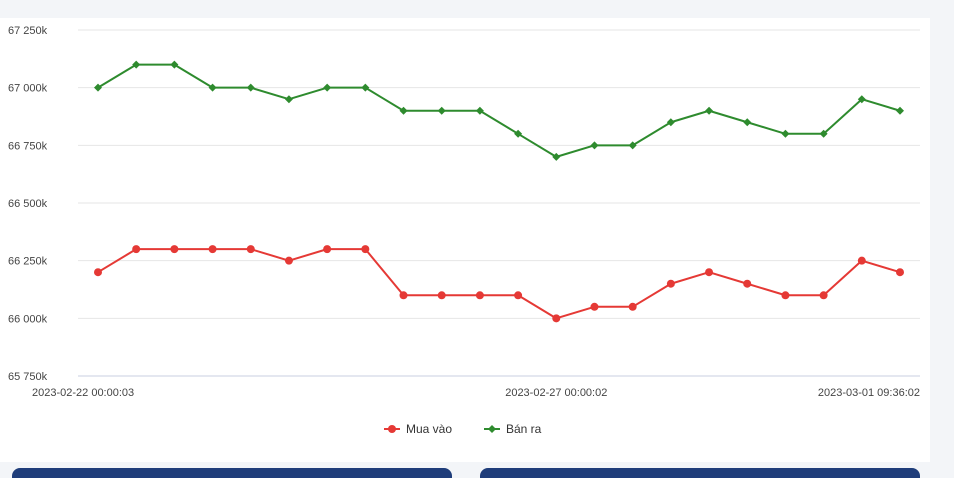 The image size is (954, 478). I want to click on legend-item-0: Mua vào, so click(418, 429).